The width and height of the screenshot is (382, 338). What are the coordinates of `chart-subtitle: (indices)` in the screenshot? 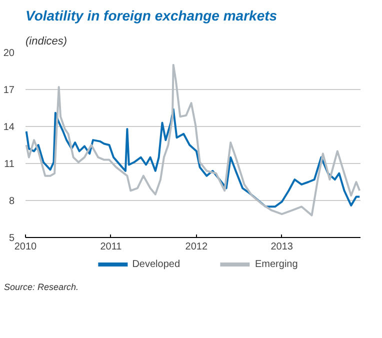 It's located at (47, 42).